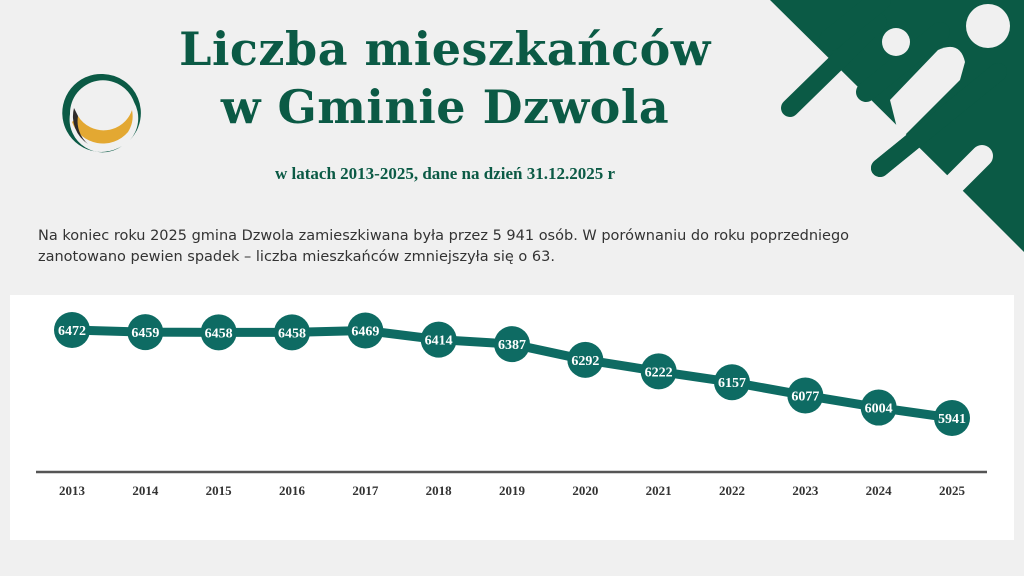  Describe the element at coordinates (512, 490) in the screenshot. I see `x-tick-label: 2019` at that location.